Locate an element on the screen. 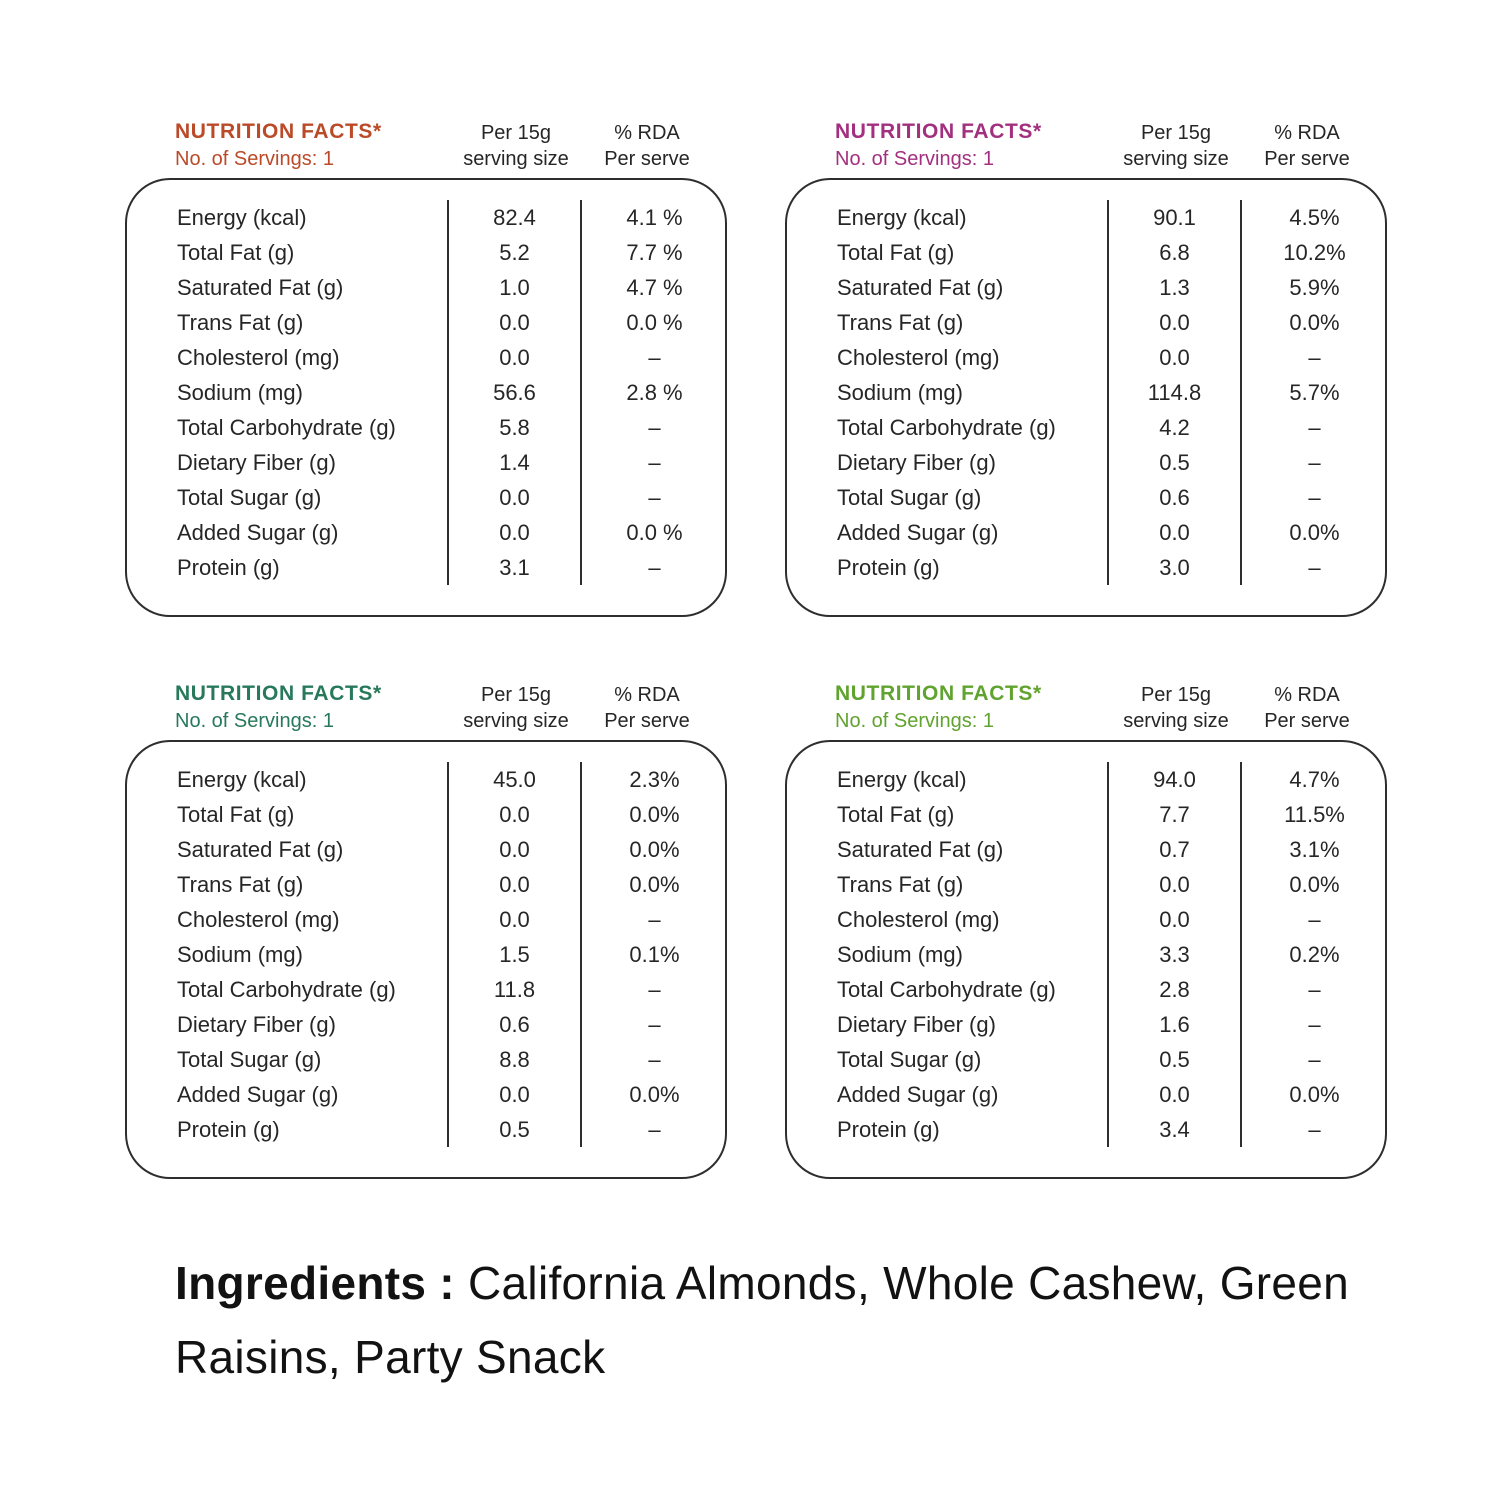 Image resolution: width=1500 pixels, height=1500 pixels. servings-label: No. of Servings: 1 is located at coordinates (254, 721).